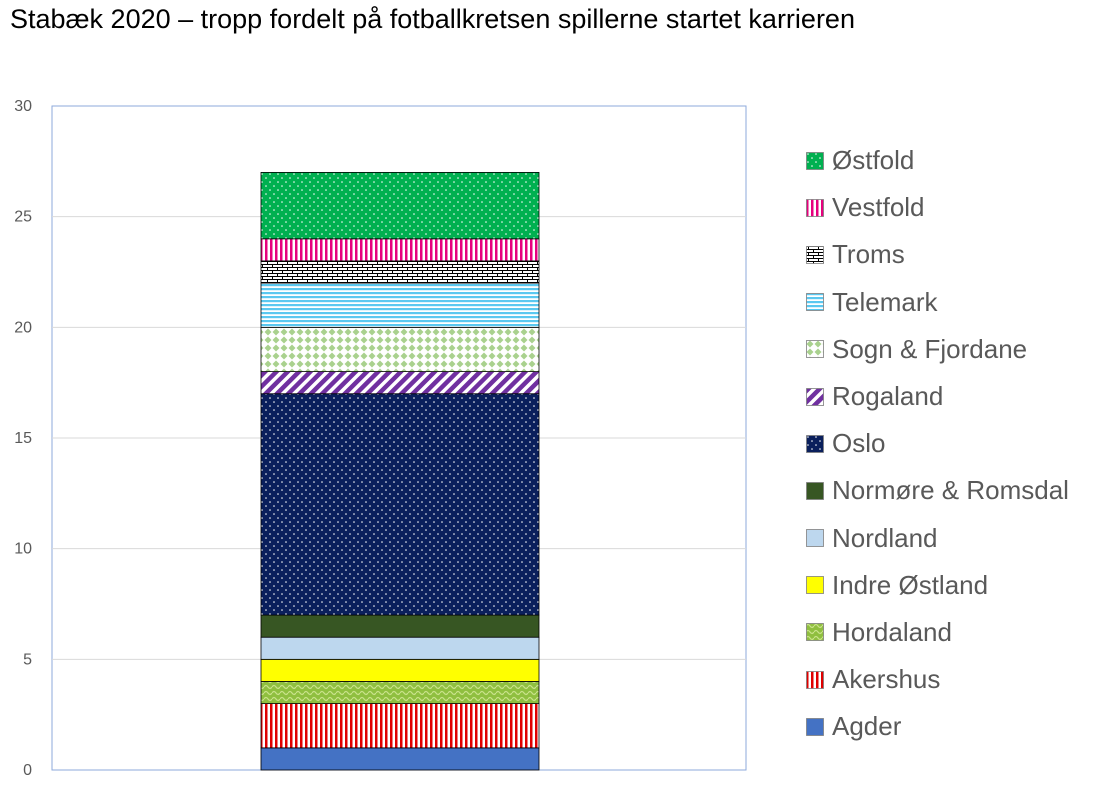 The width and height of the screenshot is (1100, 791). I want to click on legend-label: Nordland, so click(885, 537).